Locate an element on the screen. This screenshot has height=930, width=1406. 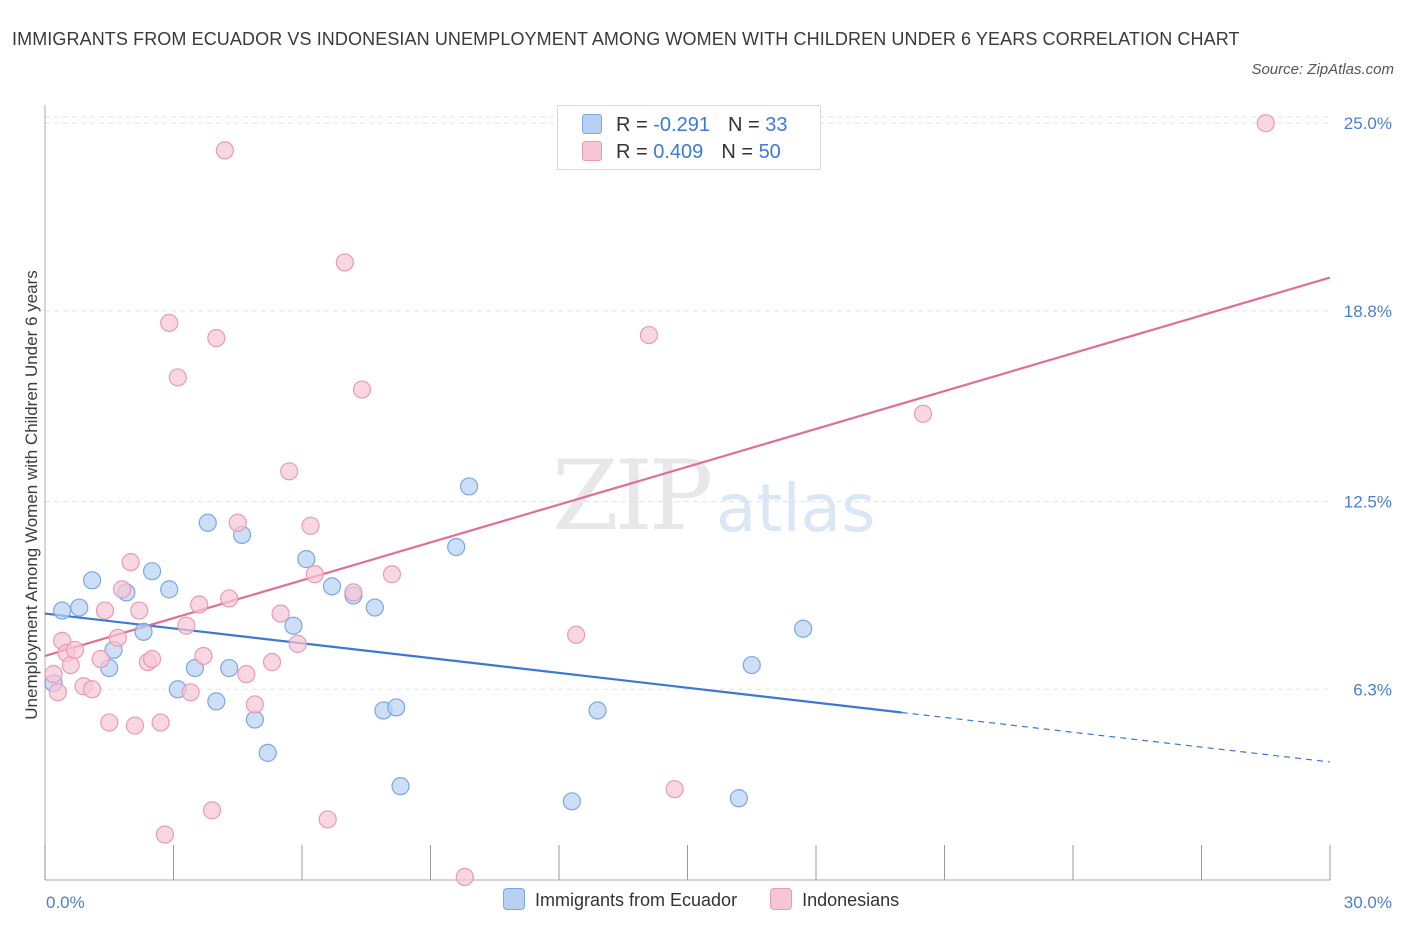
legend-r-value-indonesians: 0.409 is located at coordinates (678, 152).